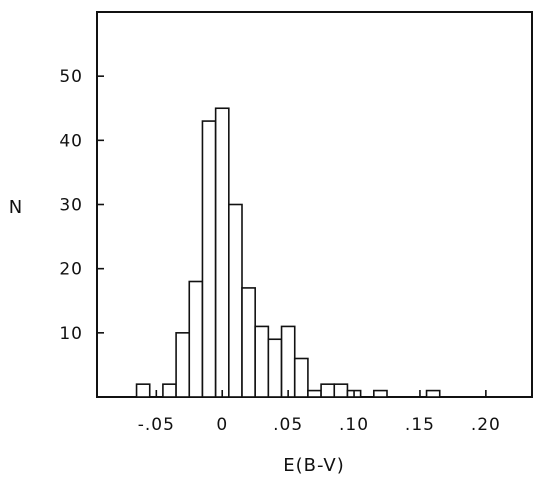 Image resolution: width=560 pixels, height=483 pixels. What do you see at coordinates (71, 334) in the screenshot?
I see `y-tick-label-0: 10` at bounding box center [71, 334].